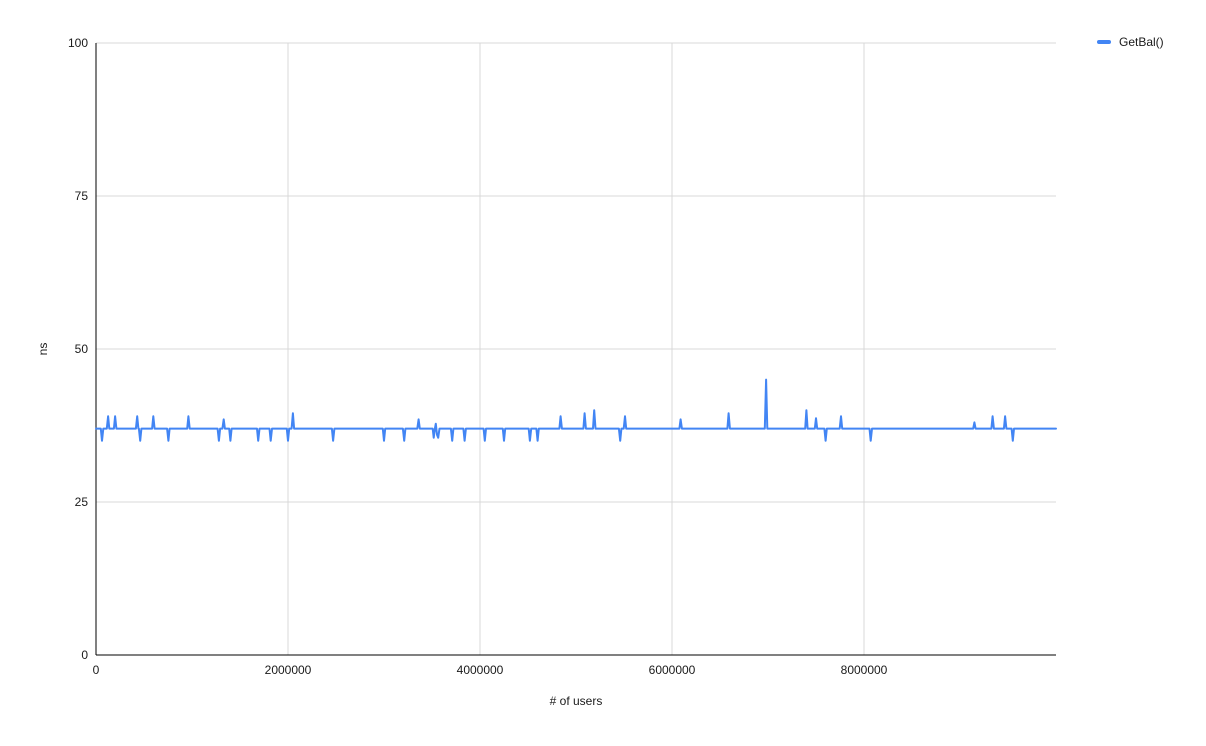 This screenshot has width=1206, height=746. What do you see at coordinates (288, 670) in the screenshot?
I see `x-tick-label: 2000000` at bounding box center [288, 670].